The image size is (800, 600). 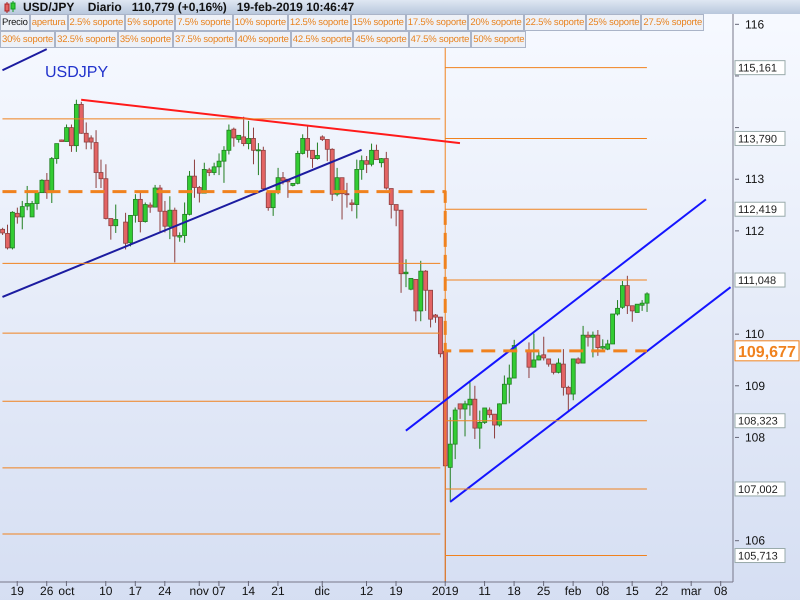 What do you see at coordinates (543, 591) in the screenshot?
I see `x-tick-label: 25` at bounding box center [543, 591].